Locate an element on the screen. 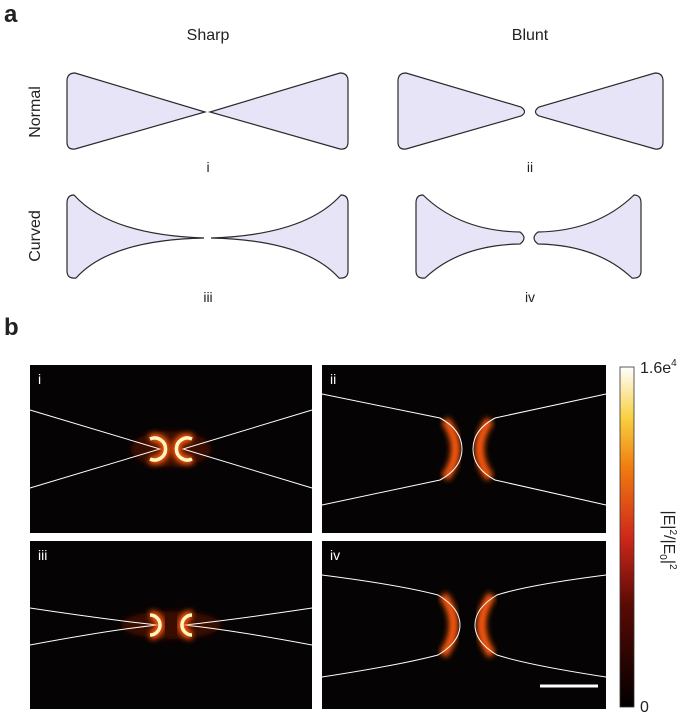  field-map-iv: iv is located at coordinates (464, 625).